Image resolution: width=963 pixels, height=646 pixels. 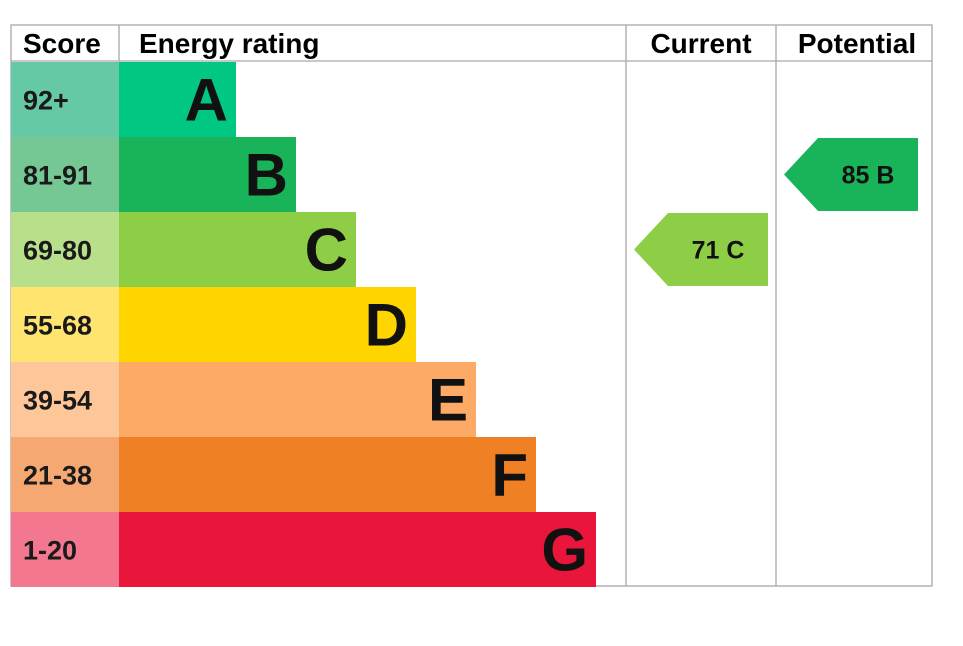 I want to click on score-label: 1-20, so click(x=50, y=551).